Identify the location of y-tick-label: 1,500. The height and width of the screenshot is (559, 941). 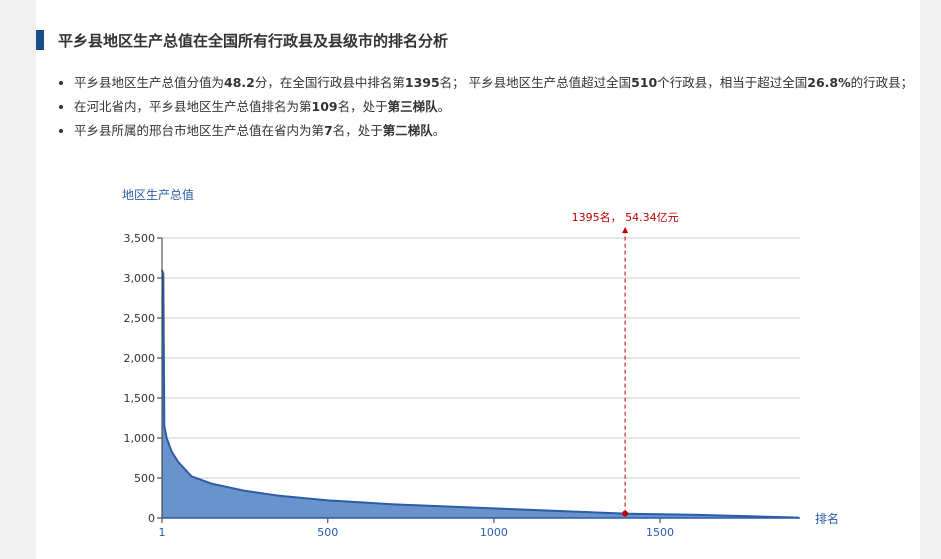
(140, 398).